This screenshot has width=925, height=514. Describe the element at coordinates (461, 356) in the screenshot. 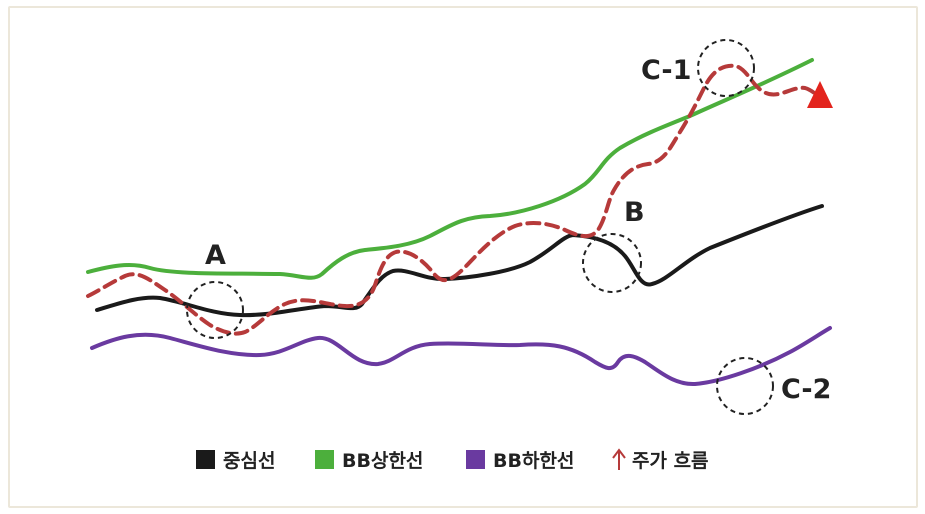

I see `bb-lower-line` at that location.